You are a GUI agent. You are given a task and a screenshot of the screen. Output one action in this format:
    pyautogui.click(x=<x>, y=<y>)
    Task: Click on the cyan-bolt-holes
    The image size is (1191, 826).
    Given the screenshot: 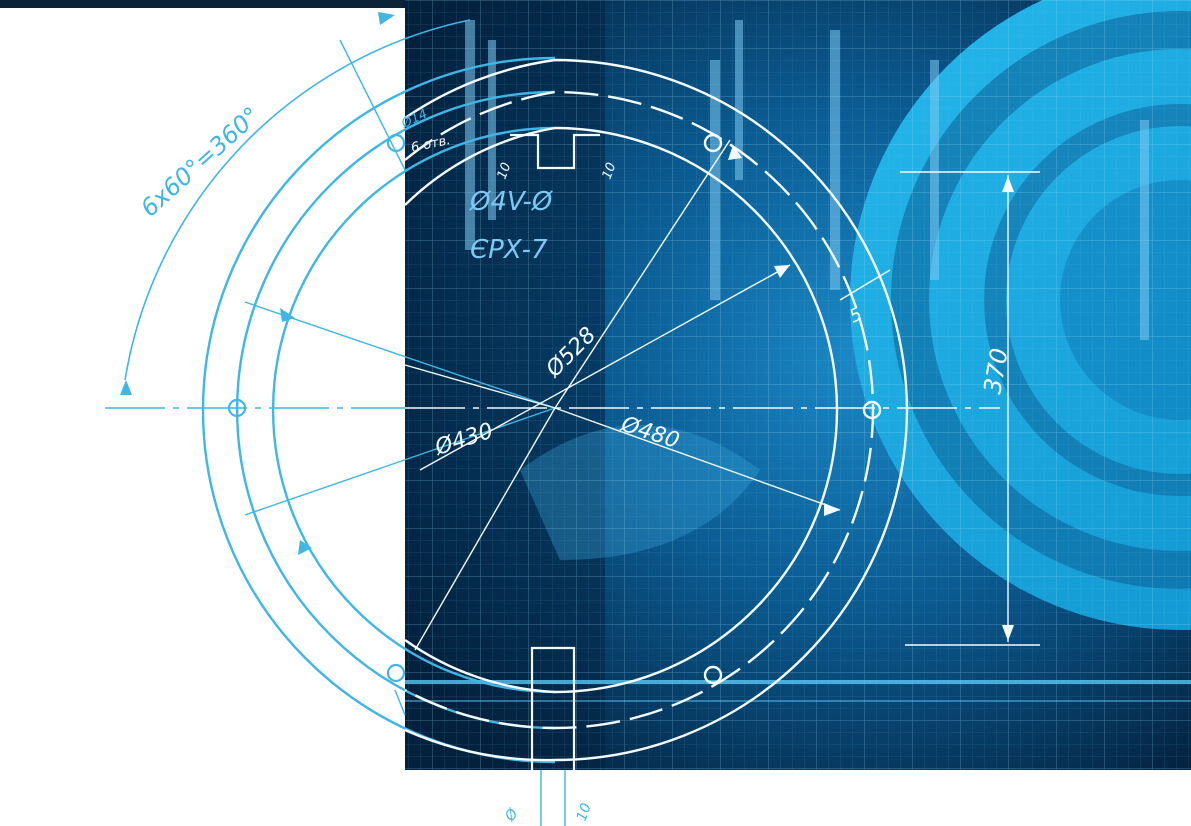 What is the action you would take?
    pyautogui.click(x=316, y=408)
    